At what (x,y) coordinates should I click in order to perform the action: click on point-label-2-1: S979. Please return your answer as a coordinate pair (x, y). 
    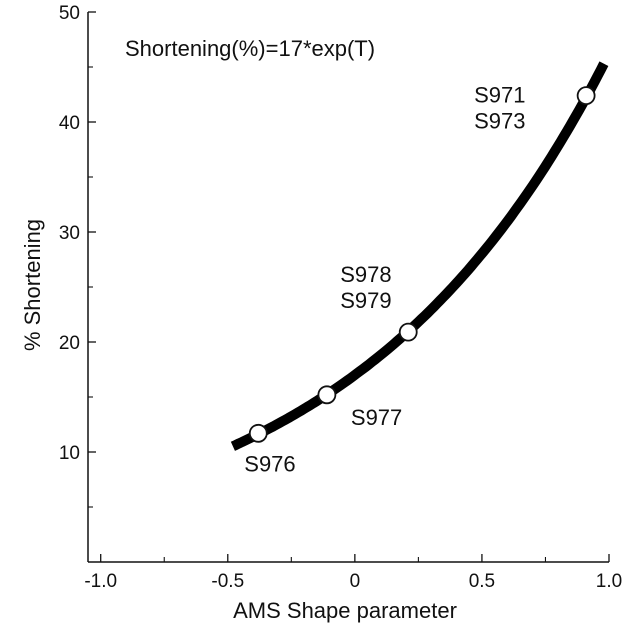
    Looking at the image, I should click on (365, 300).